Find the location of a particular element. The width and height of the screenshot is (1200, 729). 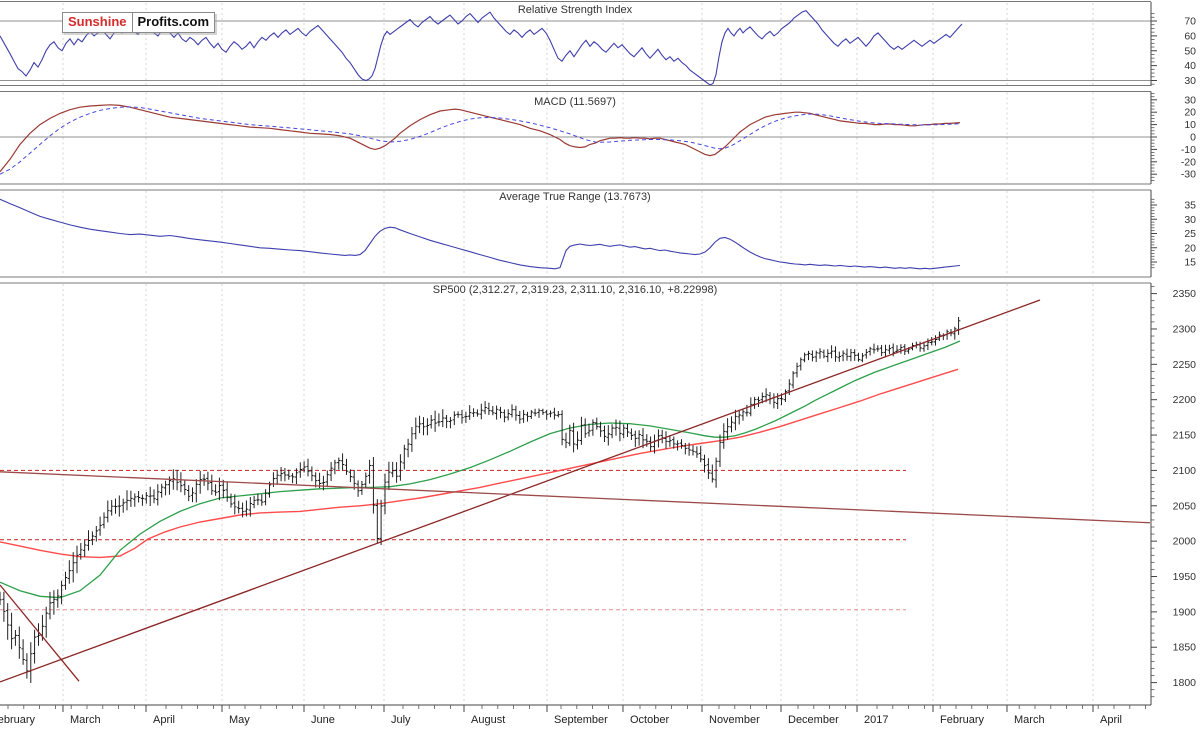

y-axis-label: 2300 is located at coordinates (1185, 329).